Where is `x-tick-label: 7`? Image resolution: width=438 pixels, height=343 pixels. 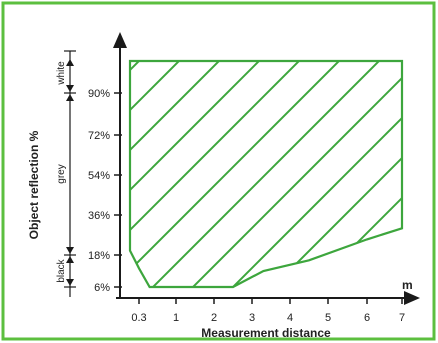
x-tick-label: 7 is located at coordinates (402, 318).